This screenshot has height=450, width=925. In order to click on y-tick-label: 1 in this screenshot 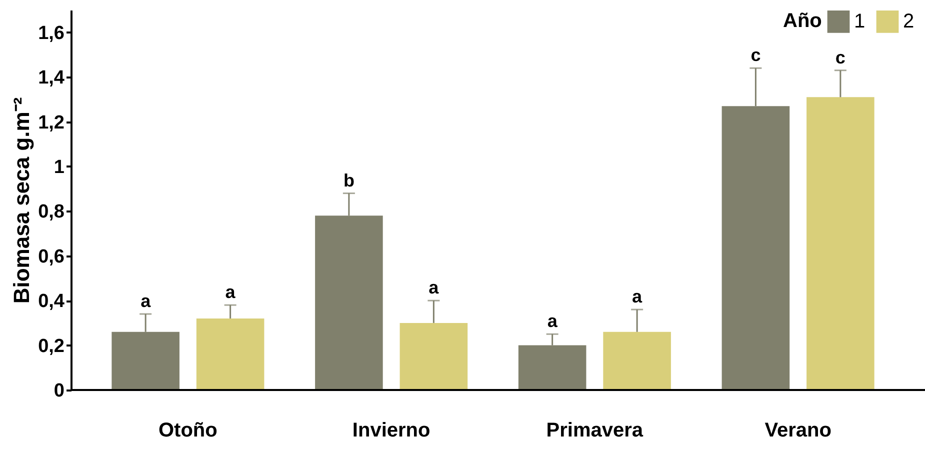, I will do `click(59, 167)`.